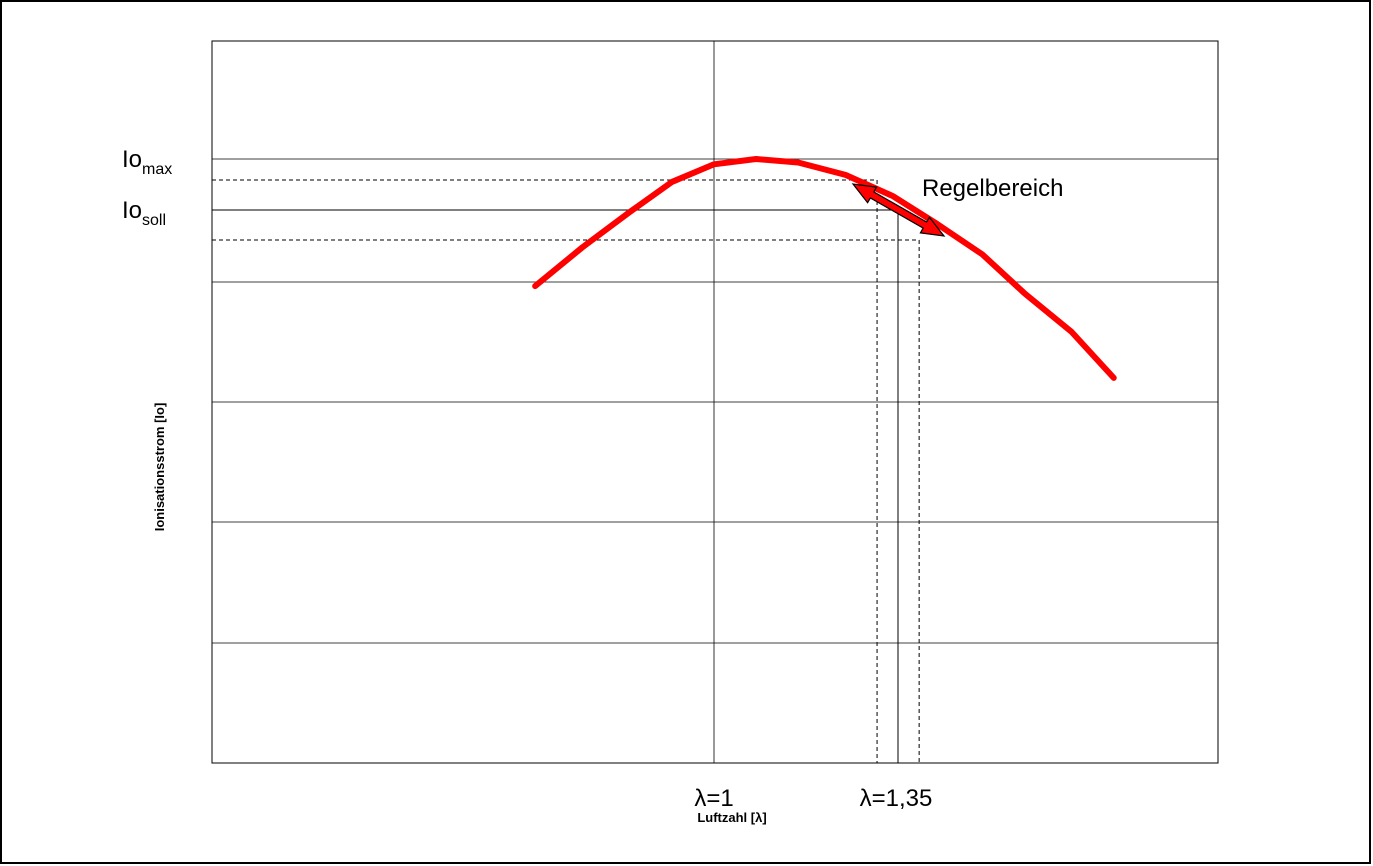 This screenshot has width=1373, height=866. What do you see at coordinates (144, 213) in the screenshot?
I see `y-marker-soll: Iosoll` at bounding box center [144, 213].